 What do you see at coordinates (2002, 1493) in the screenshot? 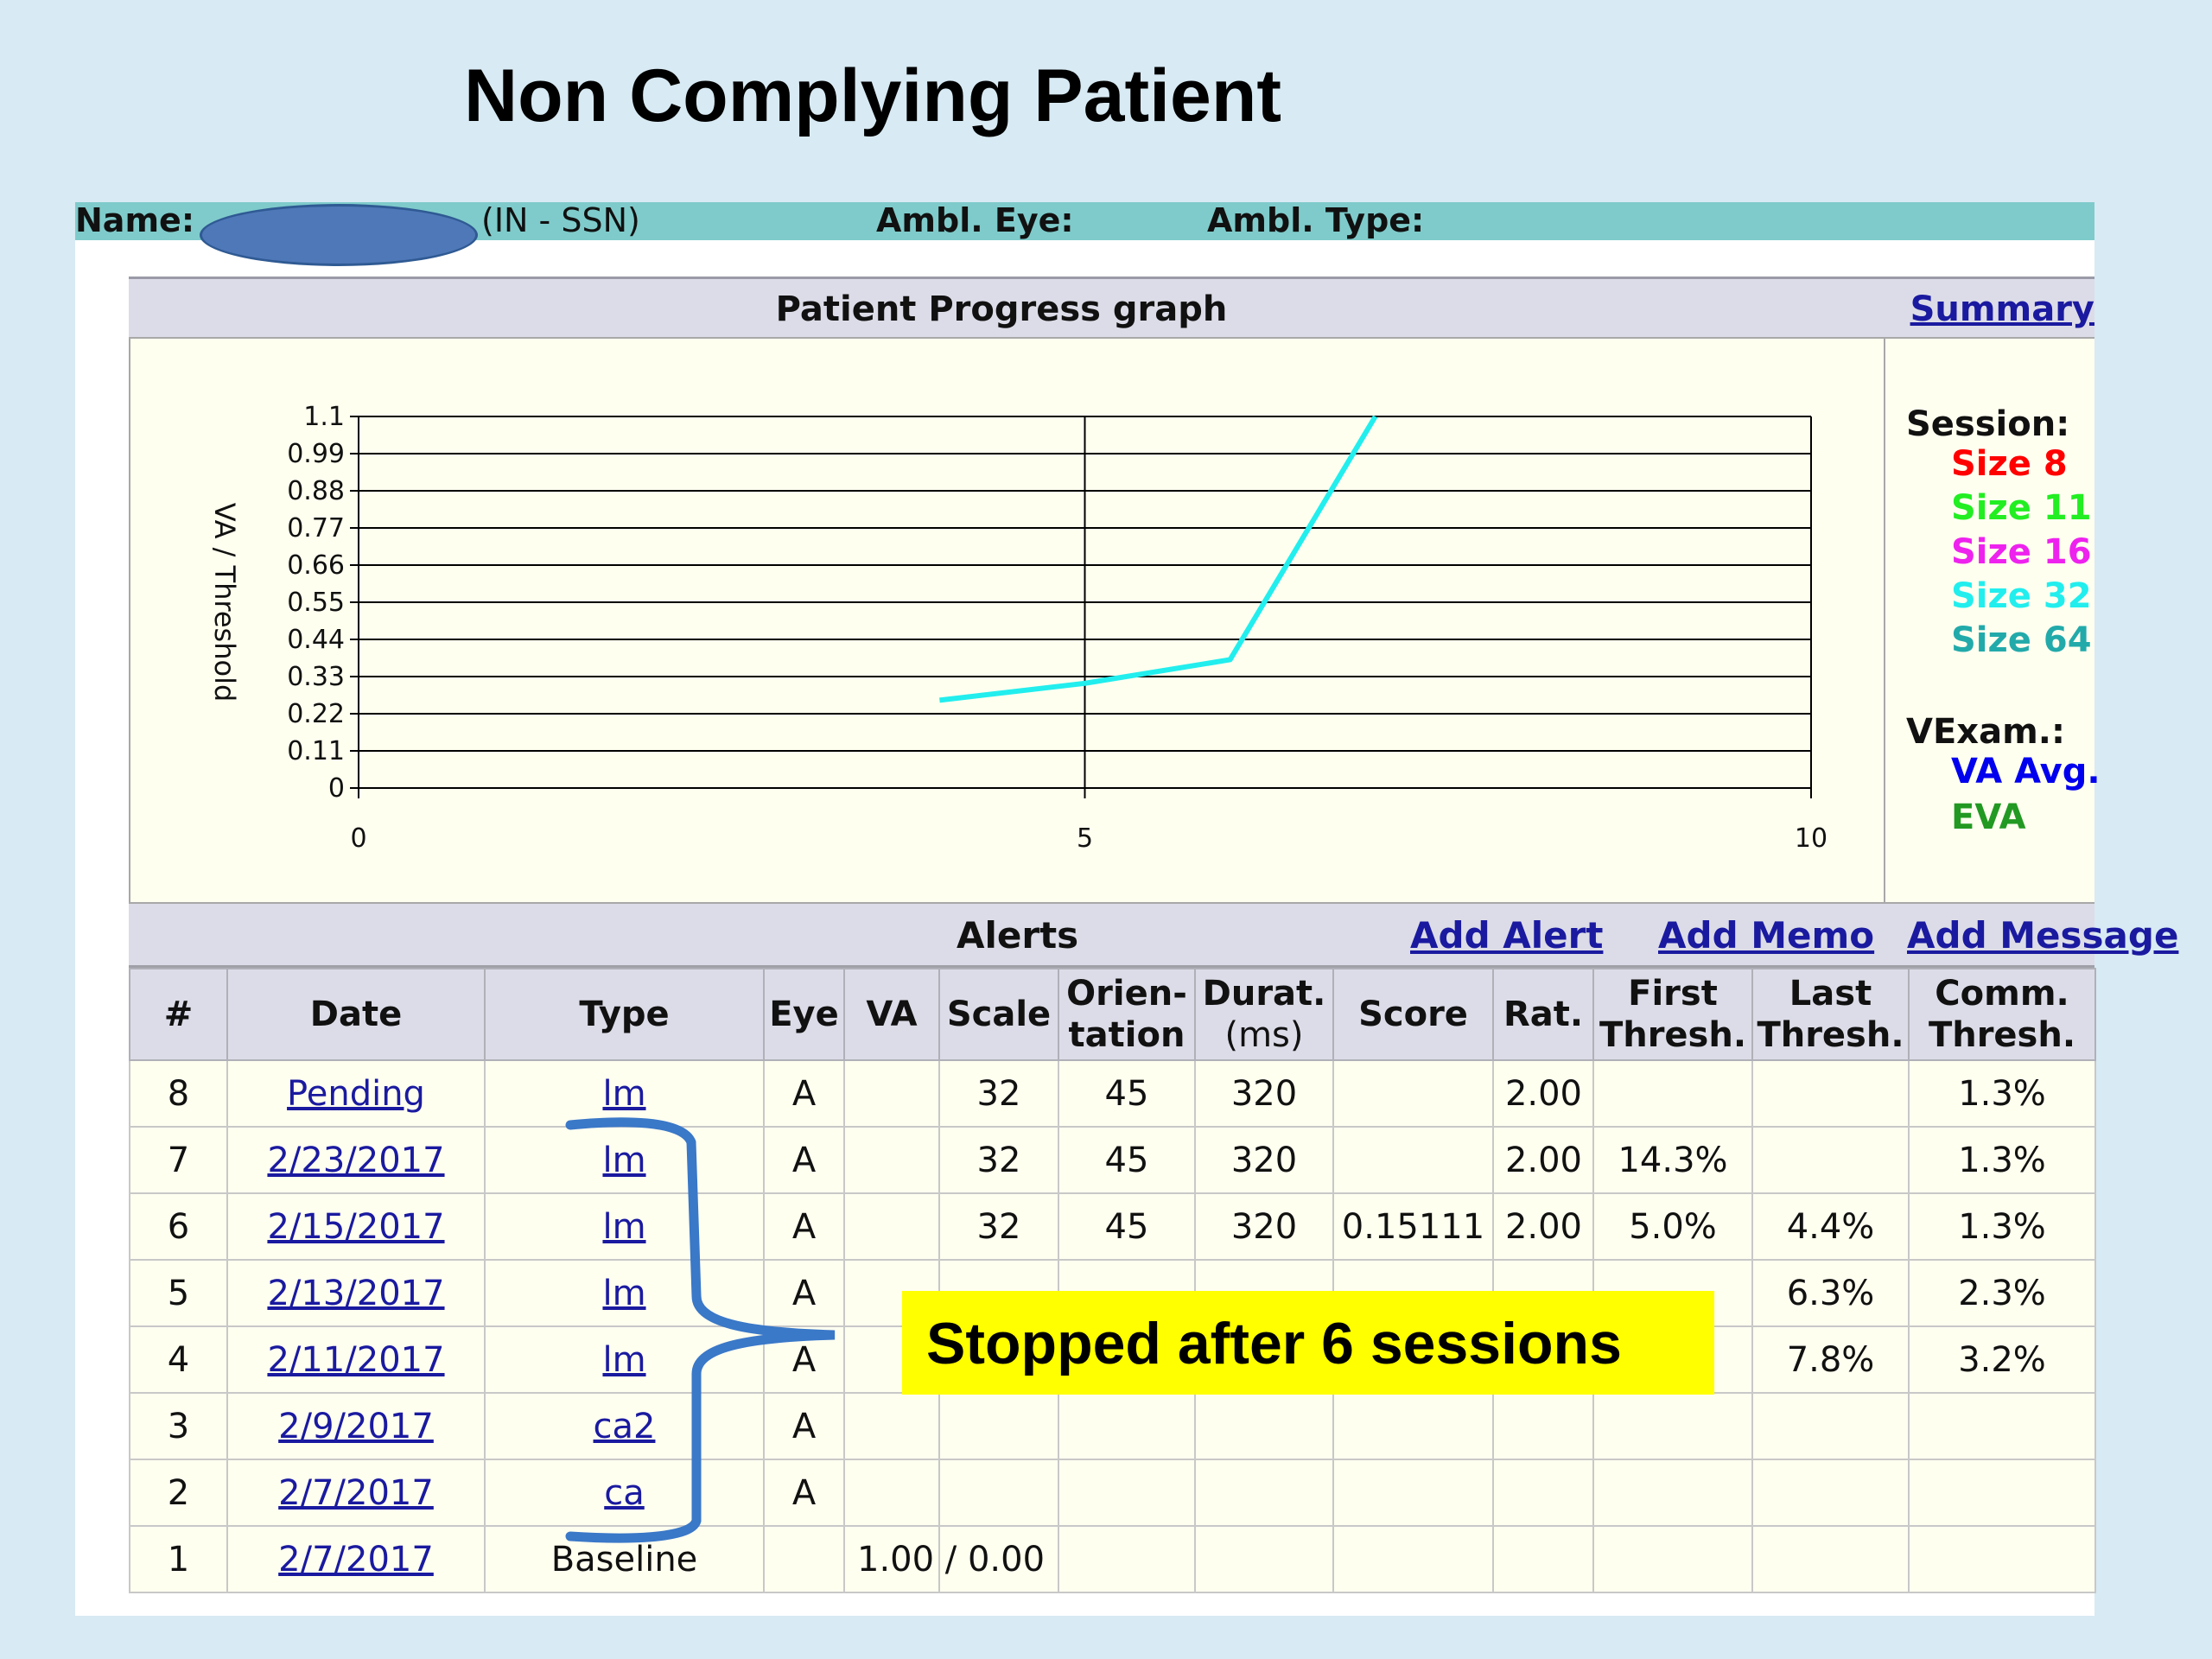
I see `cell-comm` at bounding box center [2002, 1493].